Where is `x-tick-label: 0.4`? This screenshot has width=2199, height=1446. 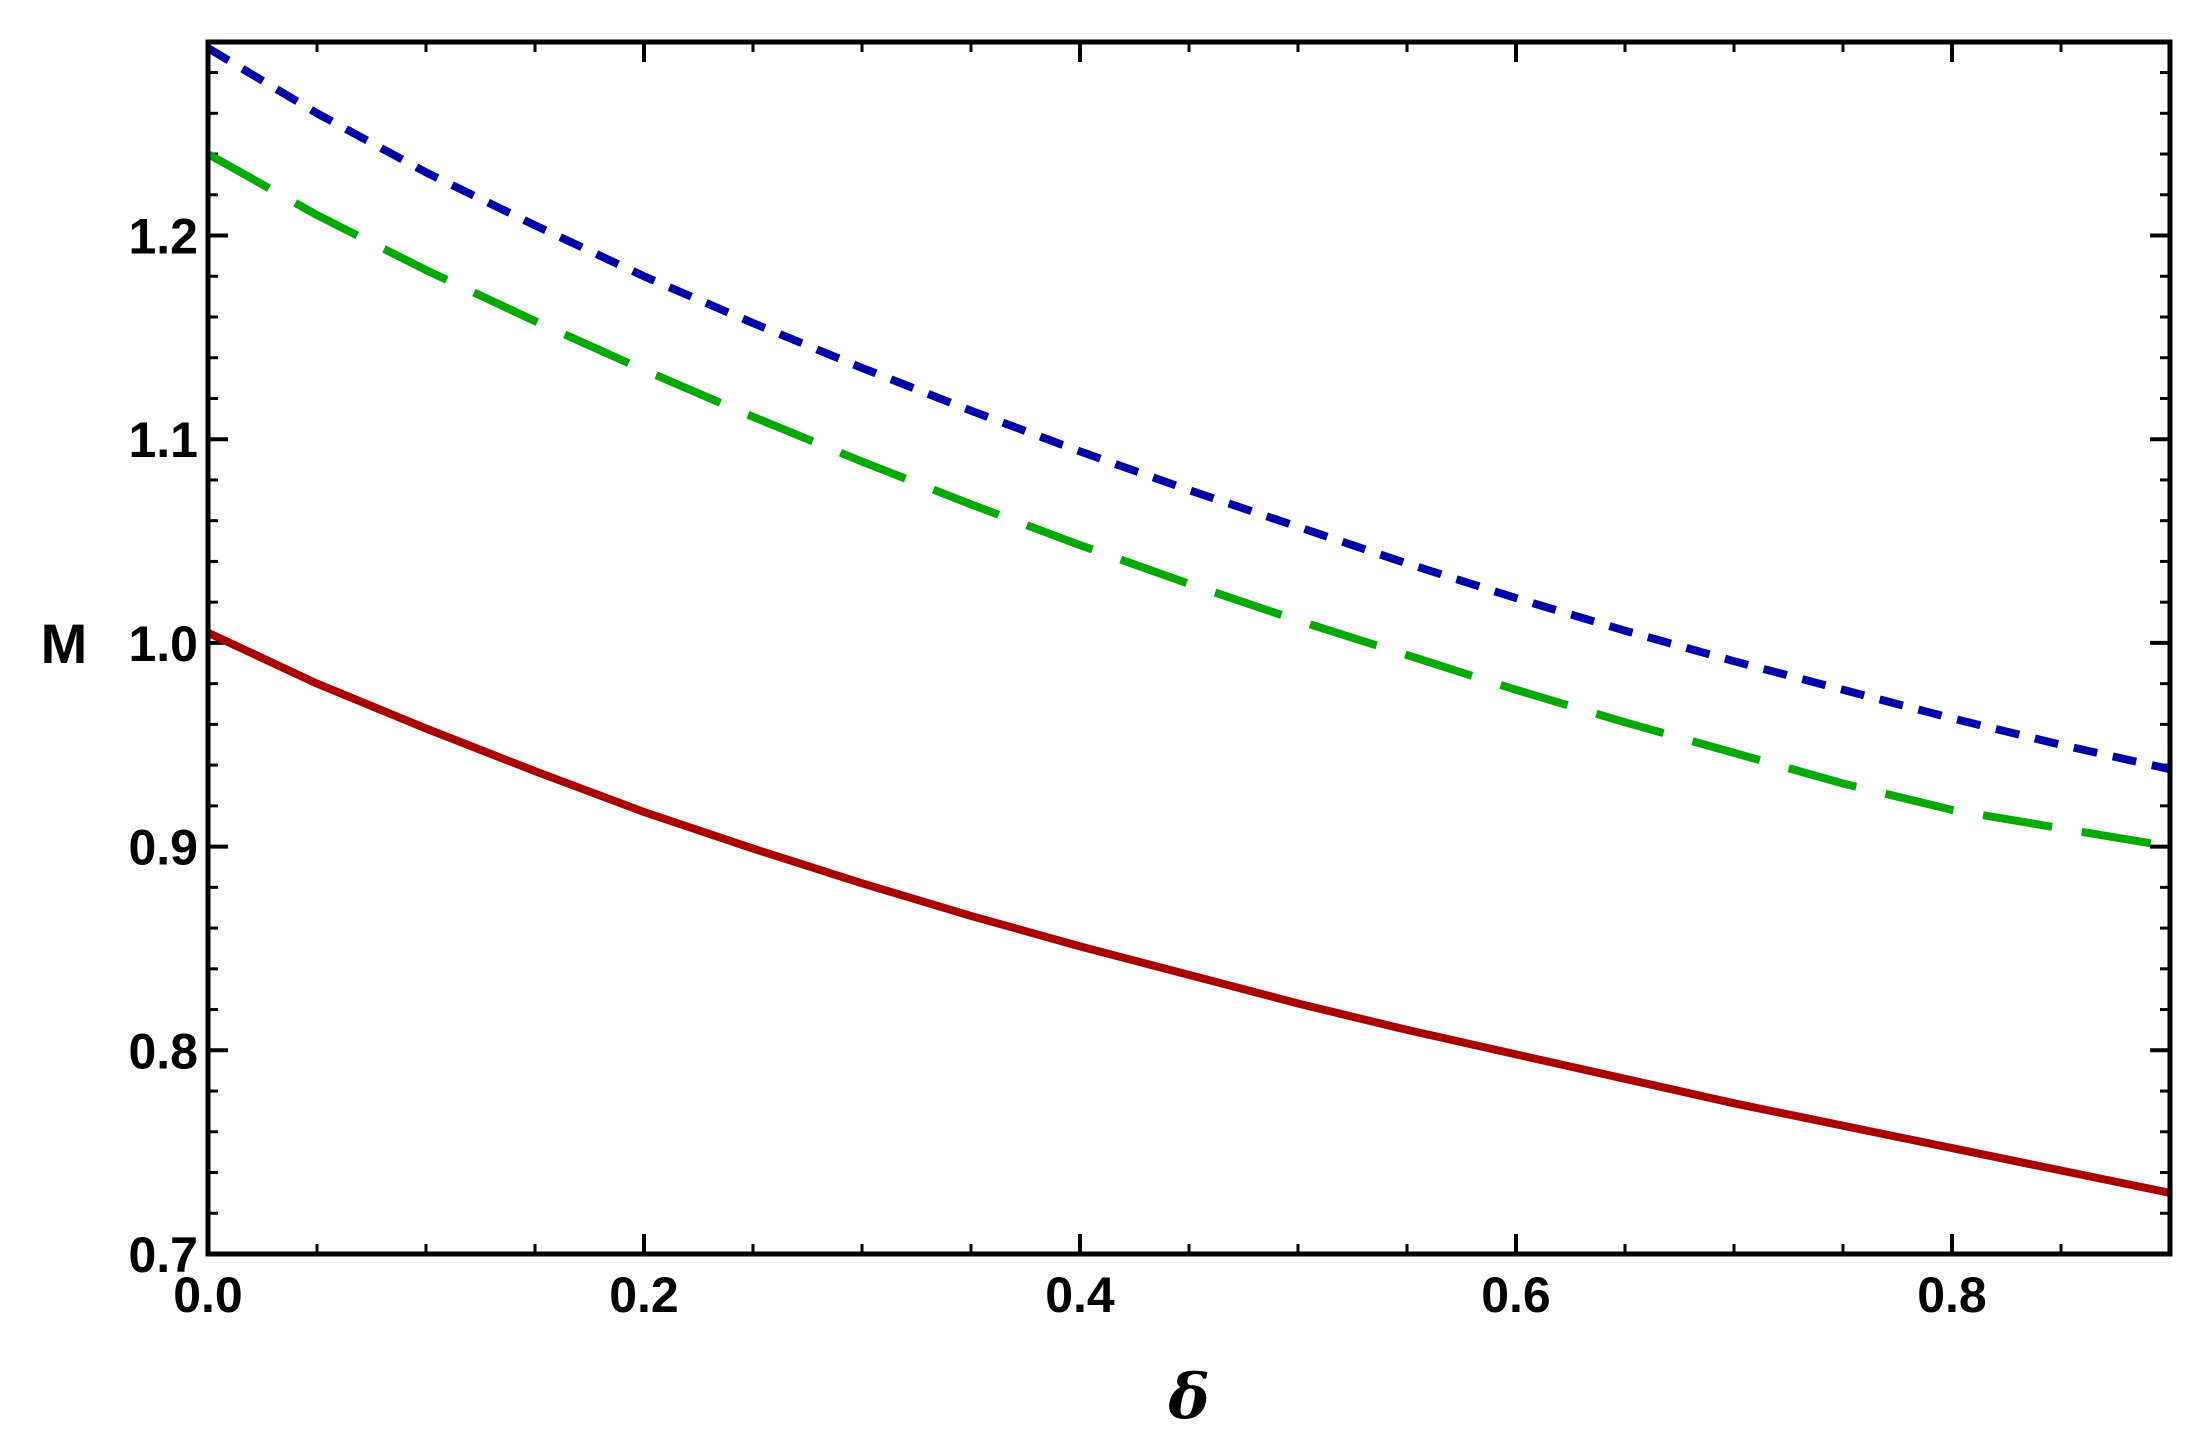 x-tick-label: 0.4 is located at coordinates (1080, 1295).